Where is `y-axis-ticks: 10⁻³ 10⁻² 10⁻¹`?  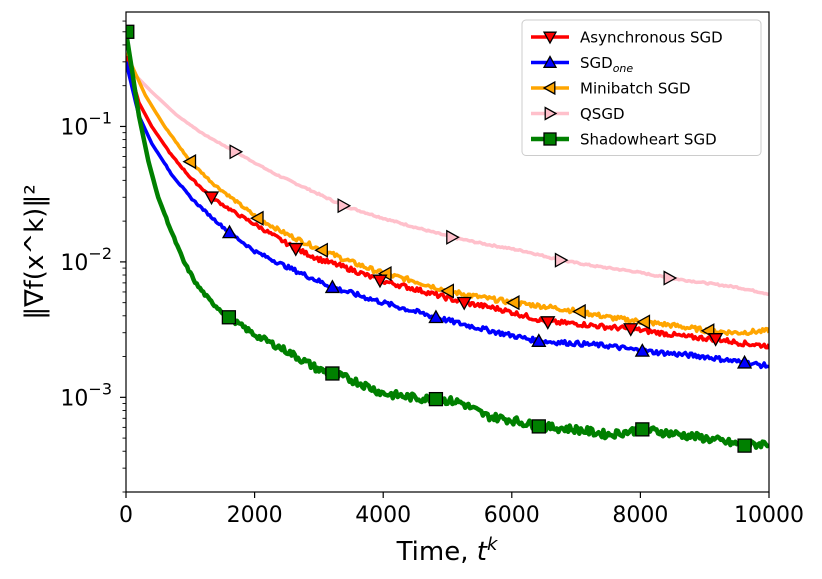
y-axis-ticks: 10⁻³ 10⁻² 10⁻¹ is located at coordinates (93, 256).